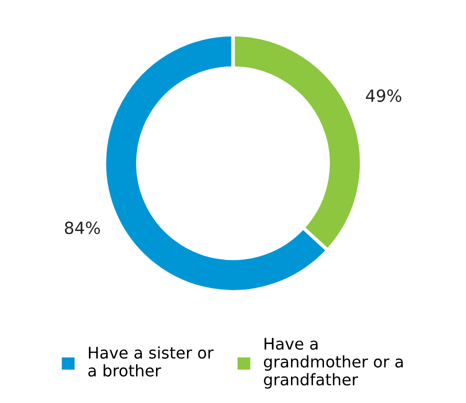 The width and height of the screenshot is (466, 403). What do you see at coordinates (384, 95) in the screenshot?
I see `data-label: 49%` at bounding box center [384, 95].